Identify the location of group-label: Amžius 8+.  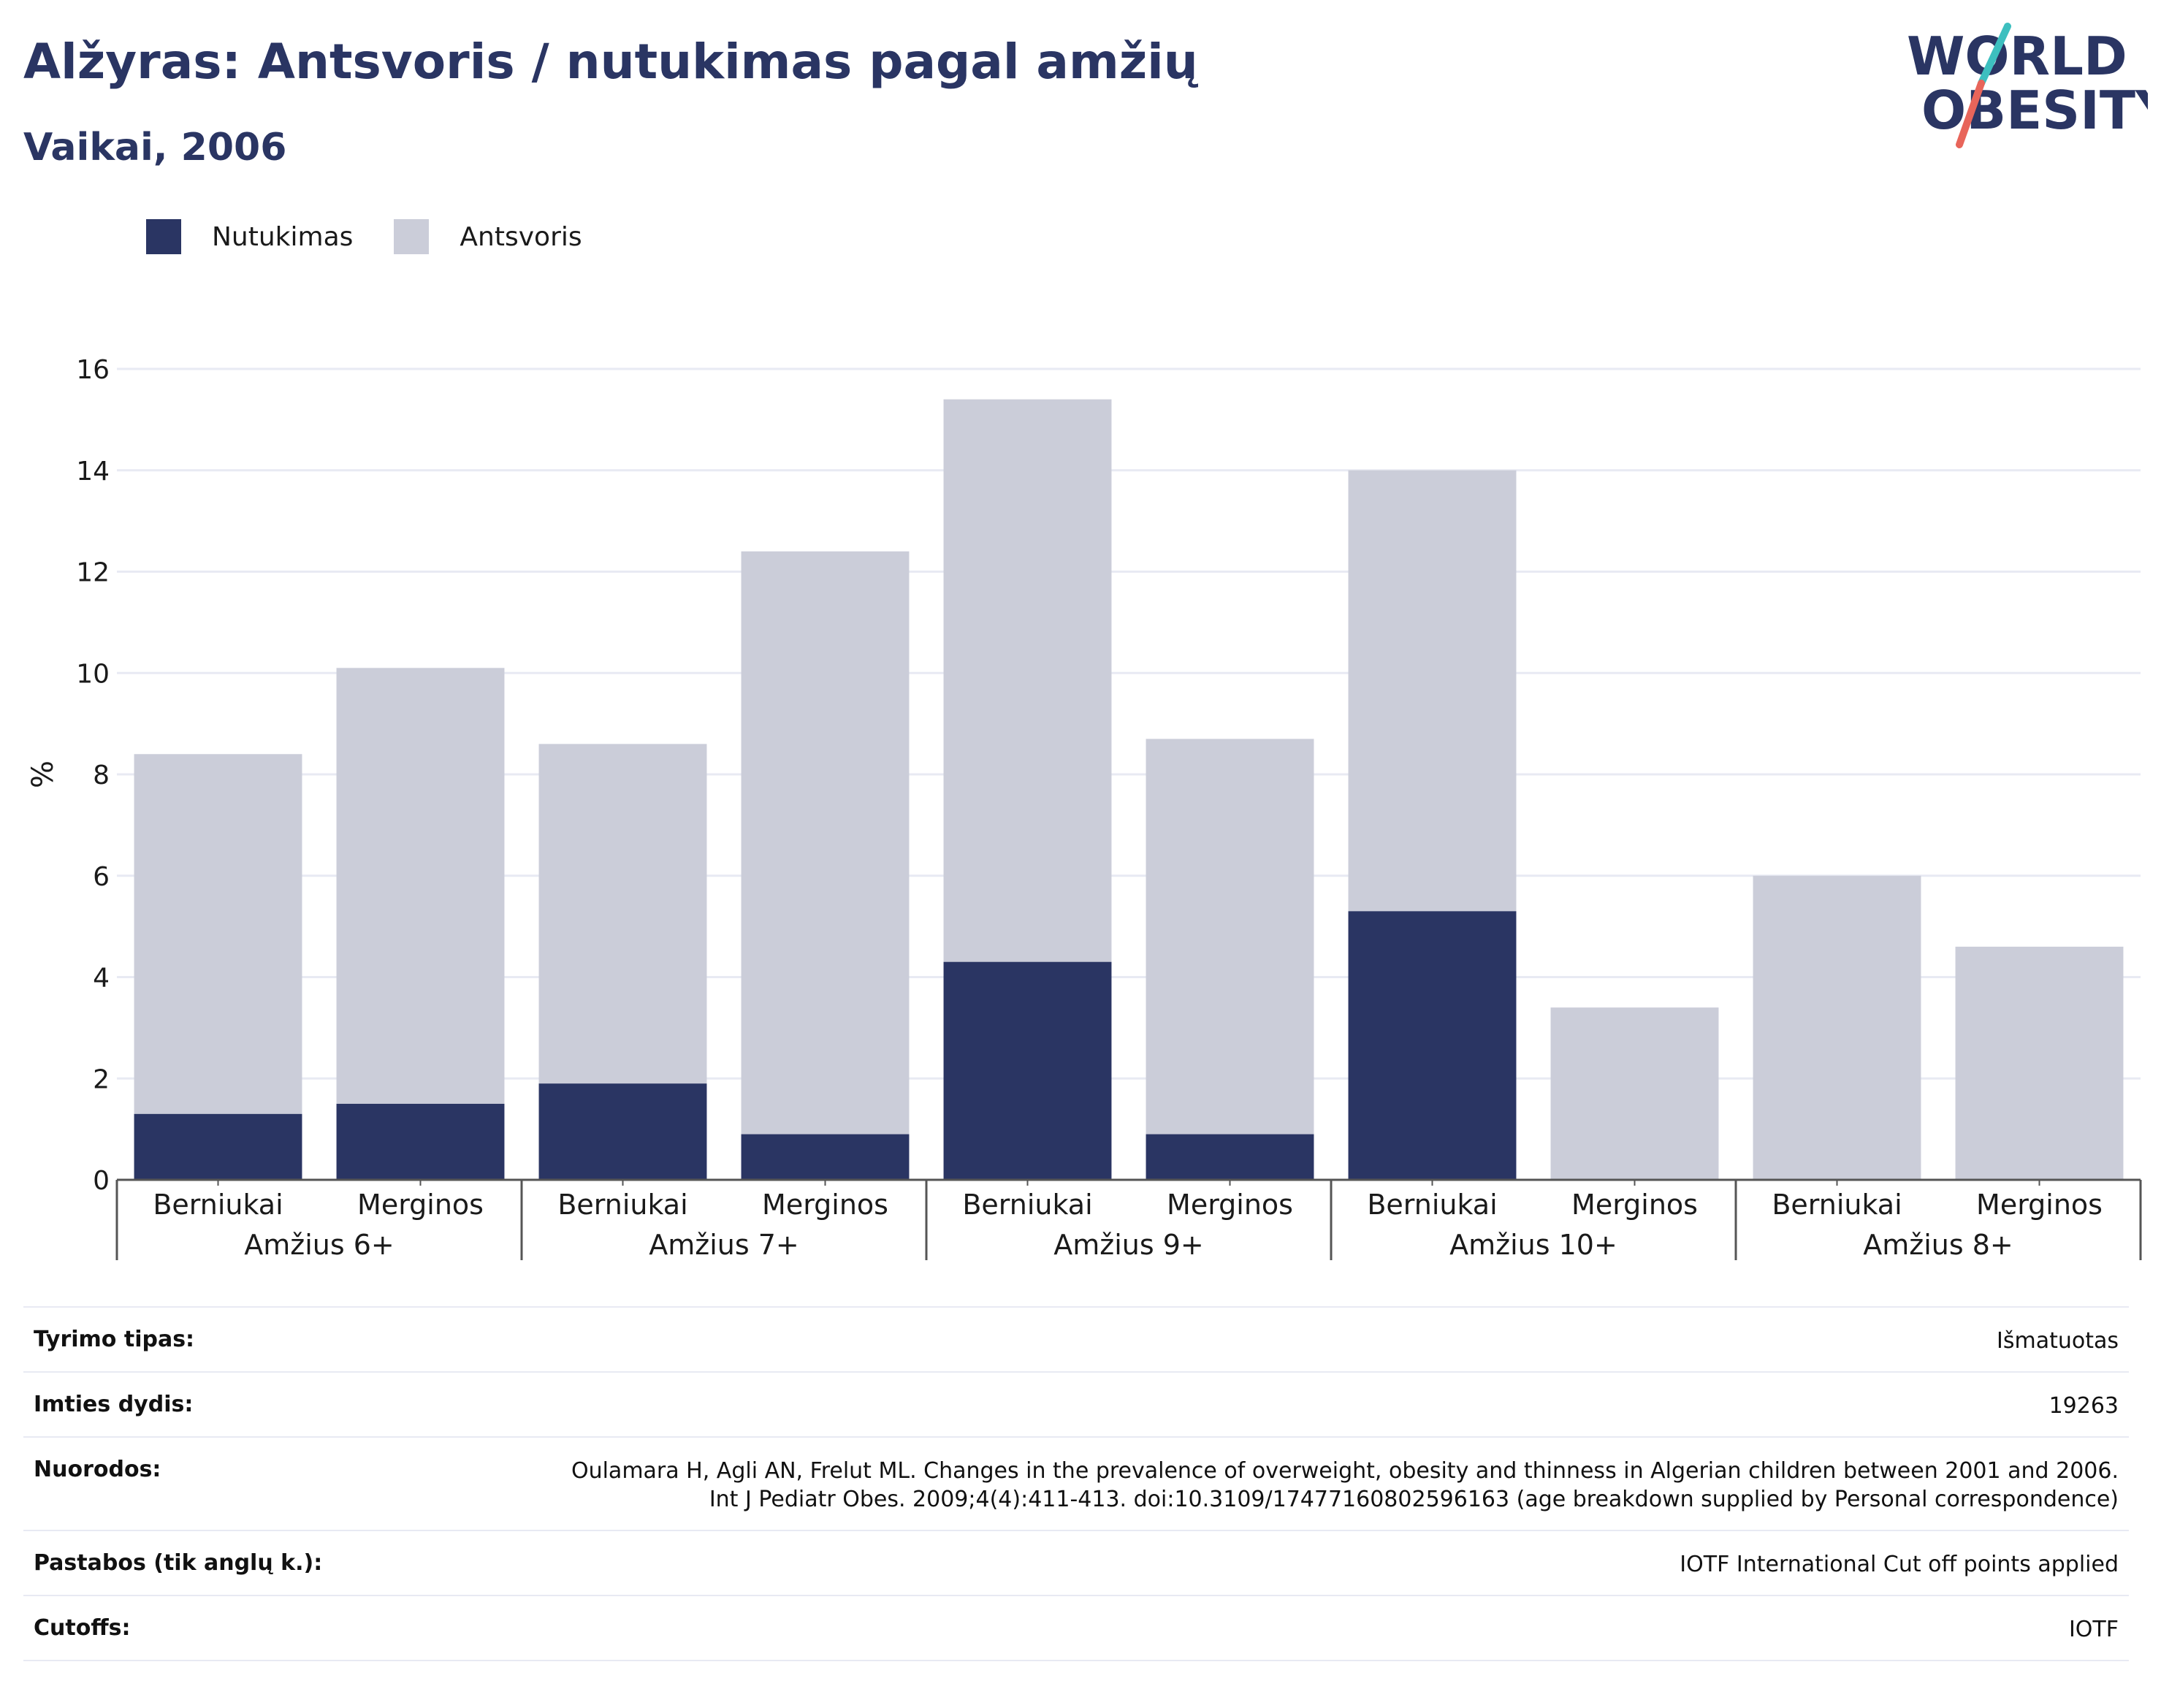
(1938, 1245).